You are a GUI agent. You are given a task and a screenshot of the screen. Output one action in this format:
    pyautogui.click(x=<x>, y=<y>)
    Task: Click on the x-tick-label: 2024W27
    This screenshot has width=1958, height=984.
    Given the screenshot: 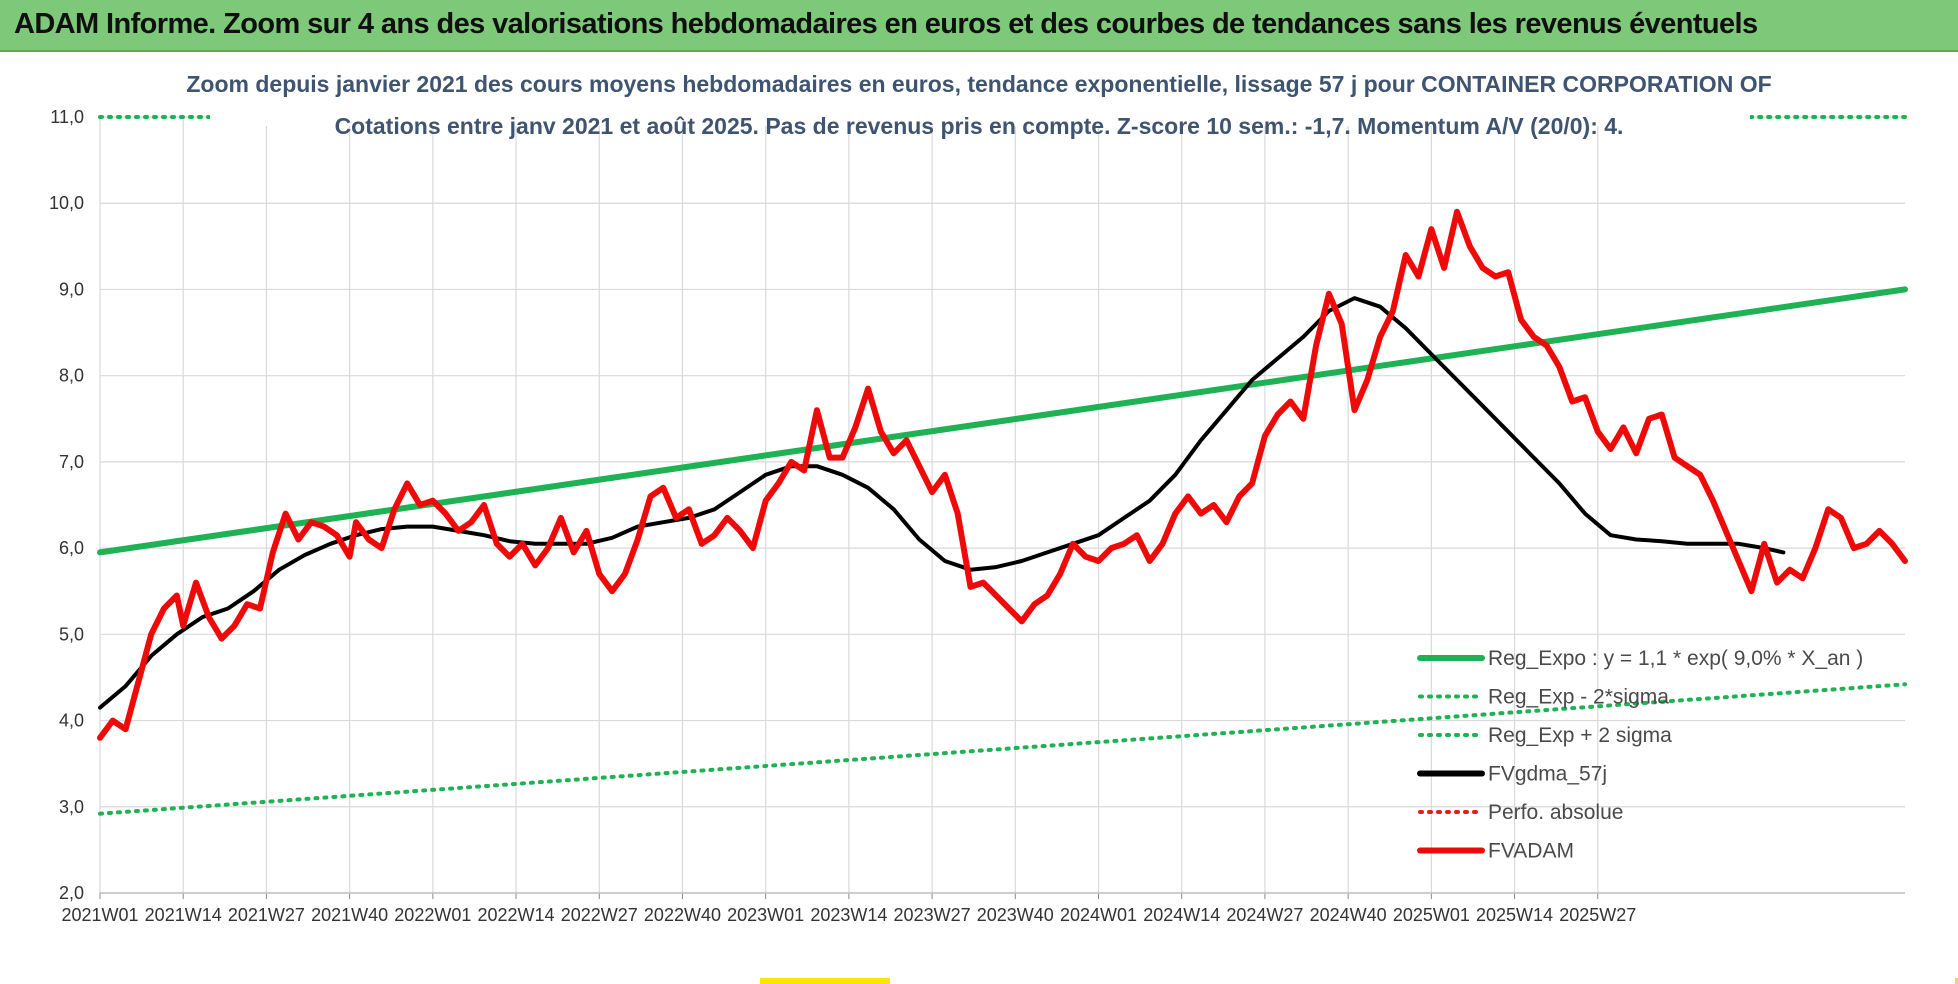 What is the action you would take?
    pyautogui.click(x=1264, y=915)
    